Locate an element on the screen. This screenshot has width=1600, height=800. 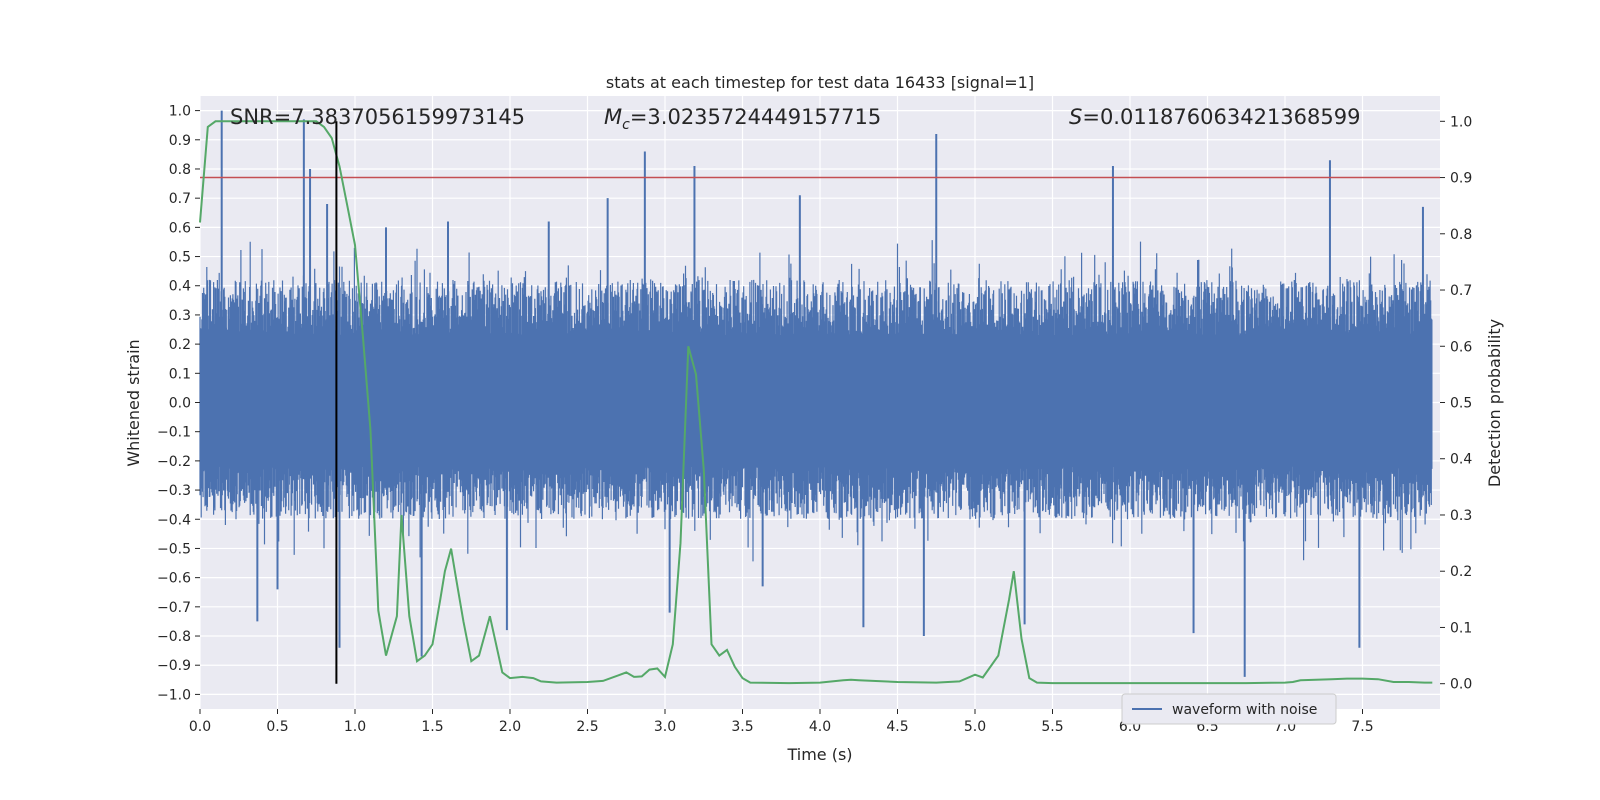
y-right-tick-label: 0.9 is located at coordinates (1461, 179).